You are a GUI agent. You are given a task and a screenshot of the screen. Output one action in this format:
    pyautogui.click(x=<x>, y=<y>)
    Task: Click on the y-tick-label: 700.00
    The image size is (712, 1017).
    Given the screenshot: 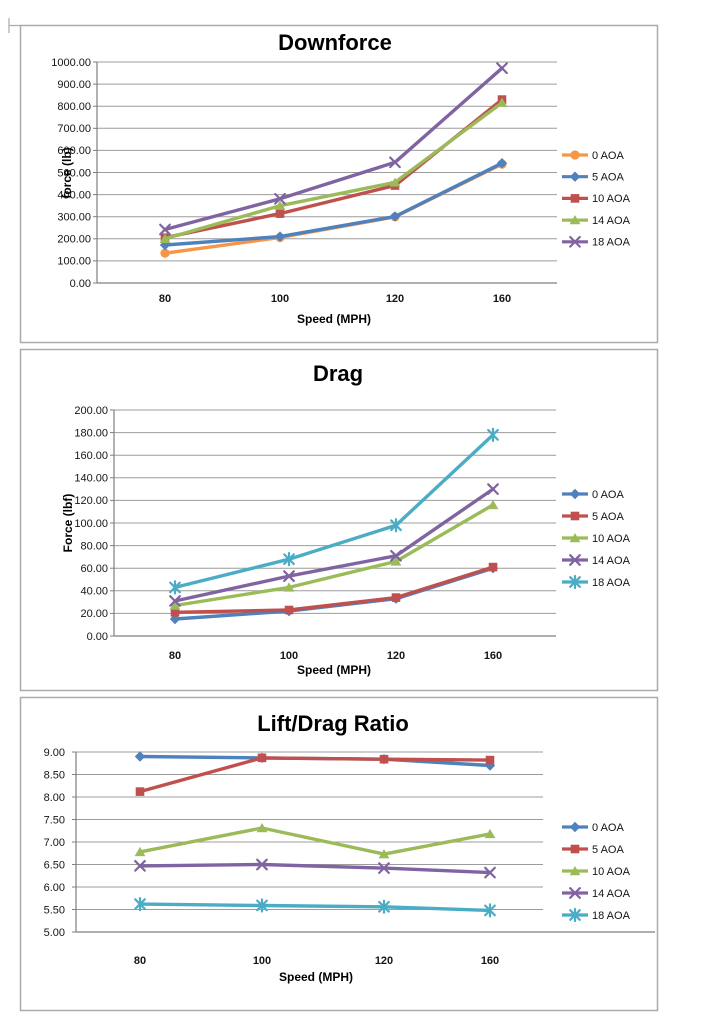 What is the action you would take?
    pyautogui.click(x=74, y=129)
    